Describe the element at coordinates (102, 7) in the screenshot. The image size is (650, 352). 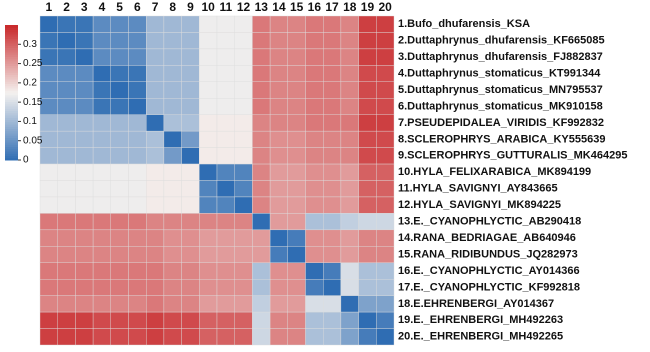
I see `column-label: 4` at that location.